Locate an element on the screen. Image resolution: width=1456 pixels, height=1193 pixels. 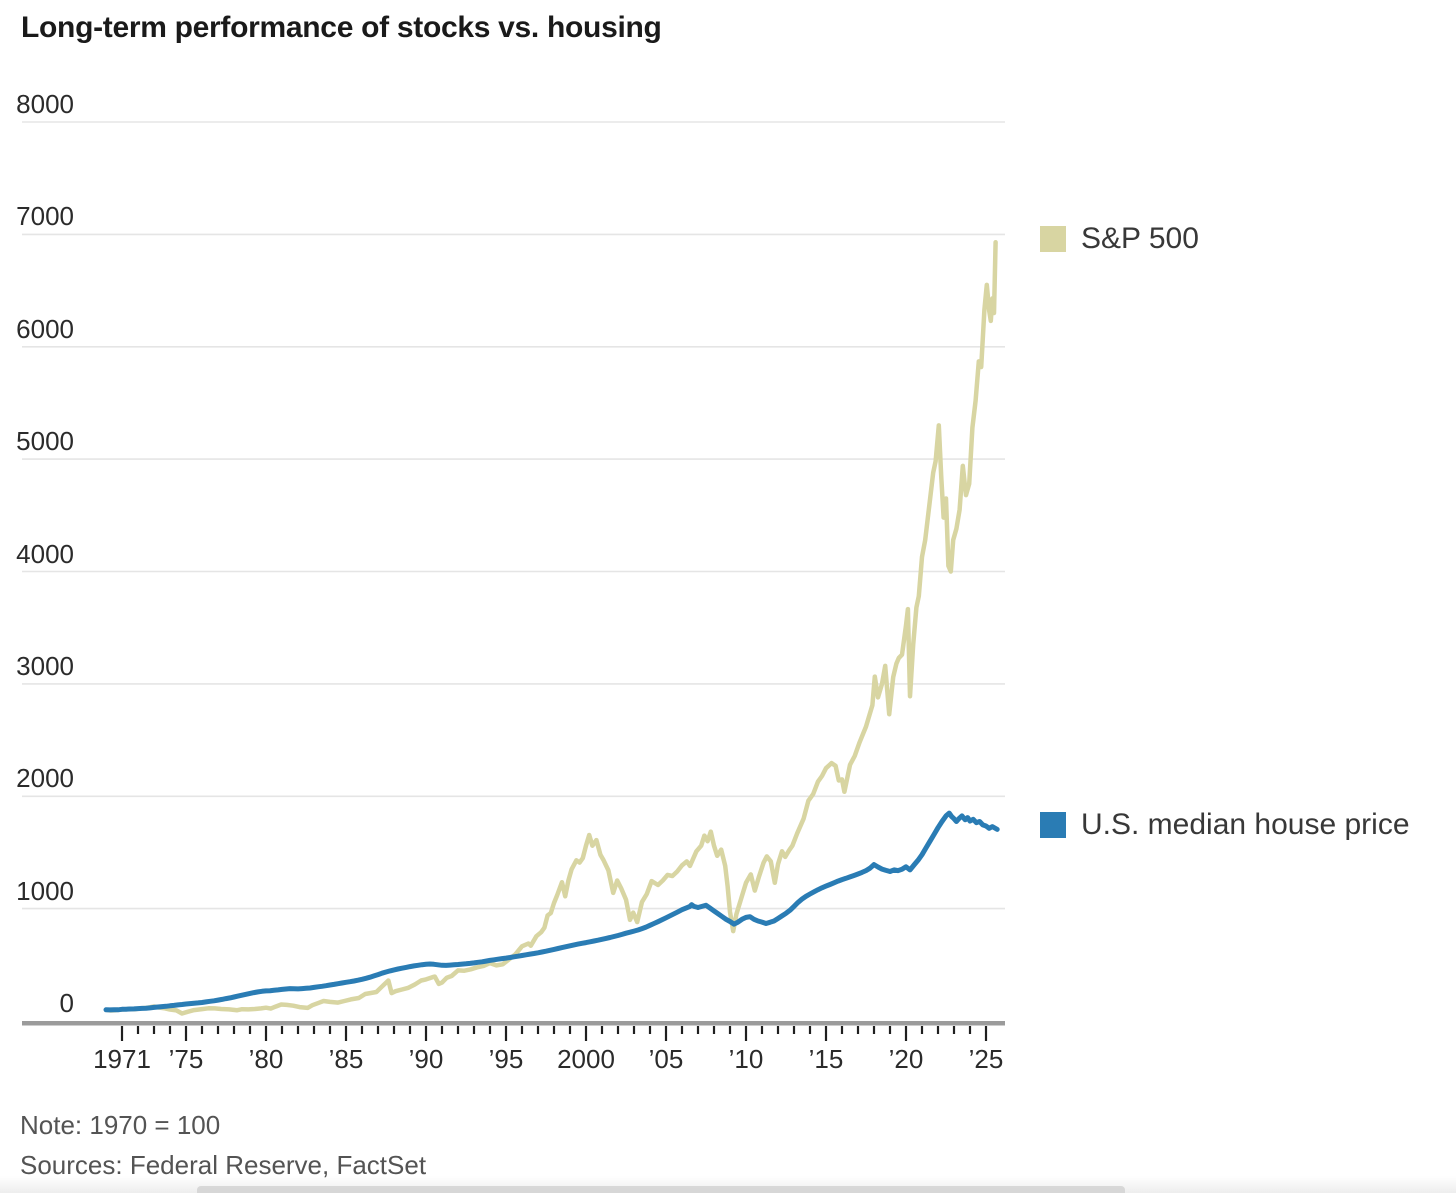
x-tick-label: ’20 is located at coordinates (906, 1059).